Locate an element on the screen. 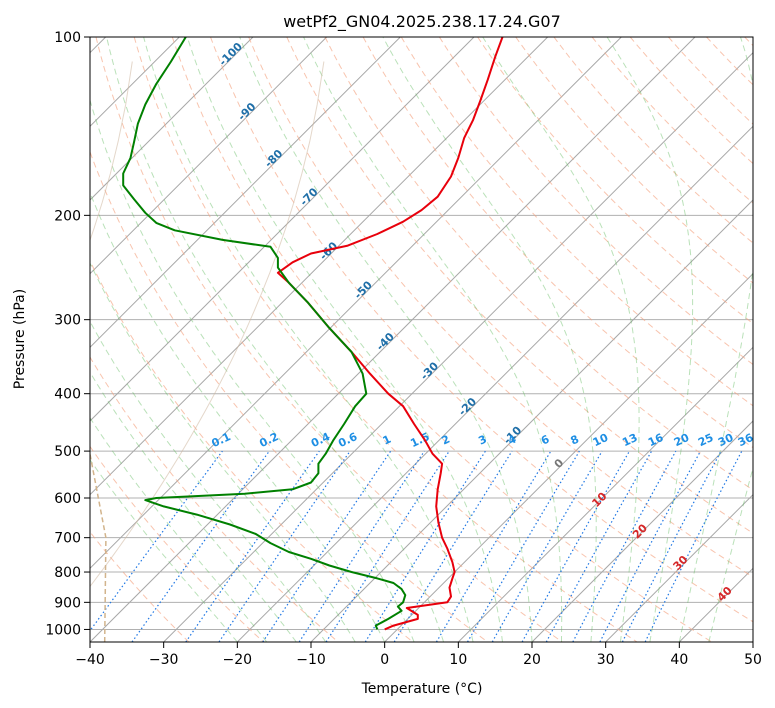  x-axis: −40 −30 −20 −10 0 10 20 30 40 50 is located at coordinates (418, 655).